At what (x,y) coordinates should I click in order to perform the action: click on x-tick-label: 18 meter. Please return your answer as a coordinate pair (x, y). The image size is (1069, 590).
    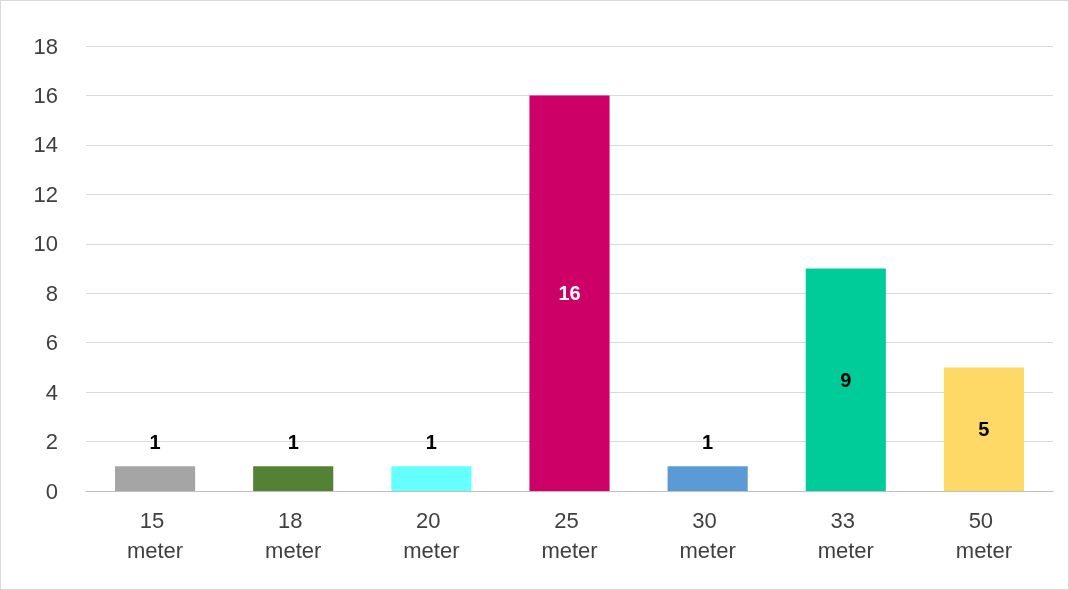
    Looking at the image, I should click on (293, 535).